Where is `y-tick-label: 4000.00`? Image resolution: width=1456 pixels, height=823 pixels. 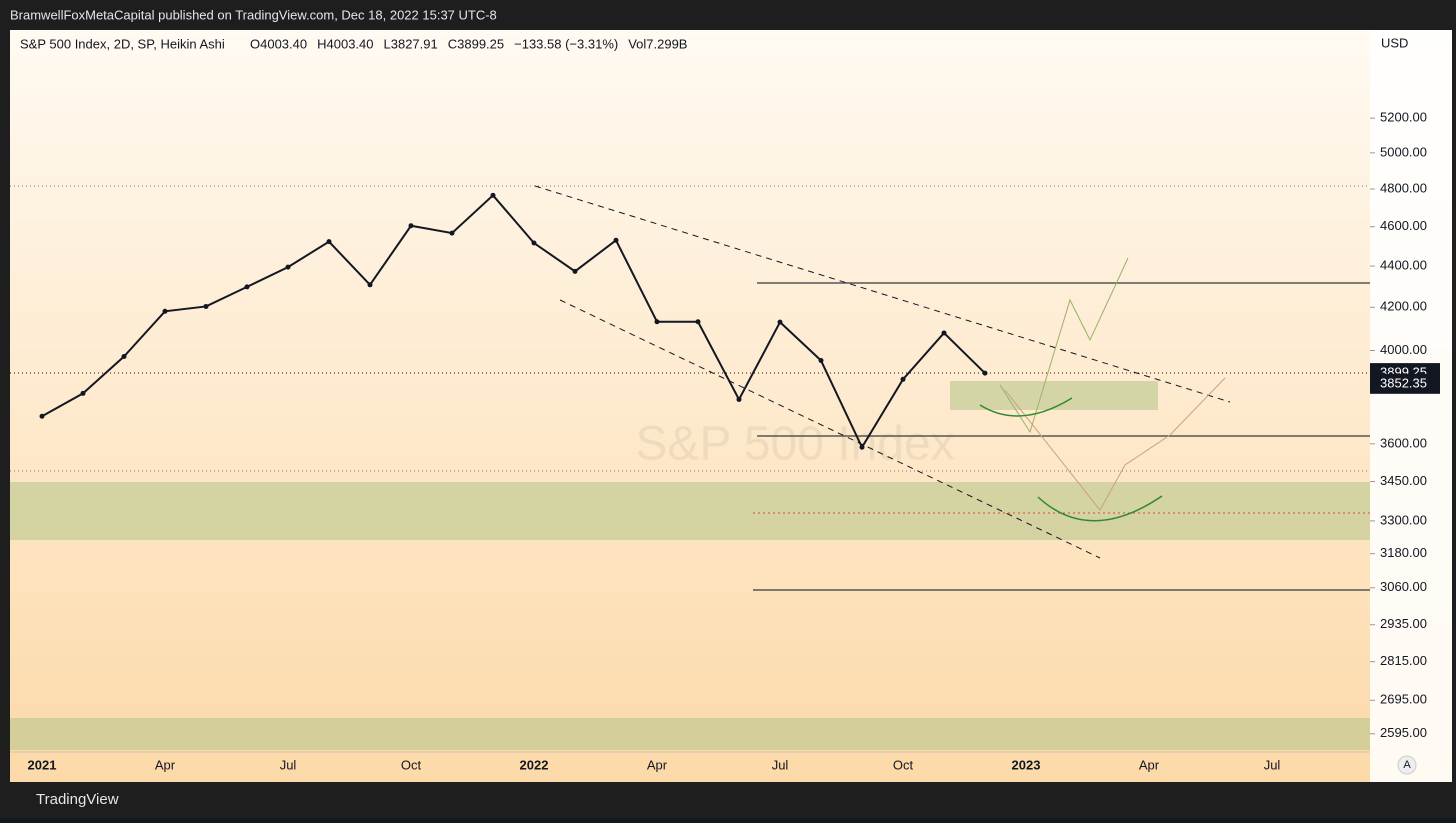
y-tick-label: 4000.00 is located at coordinates (1403, 349).